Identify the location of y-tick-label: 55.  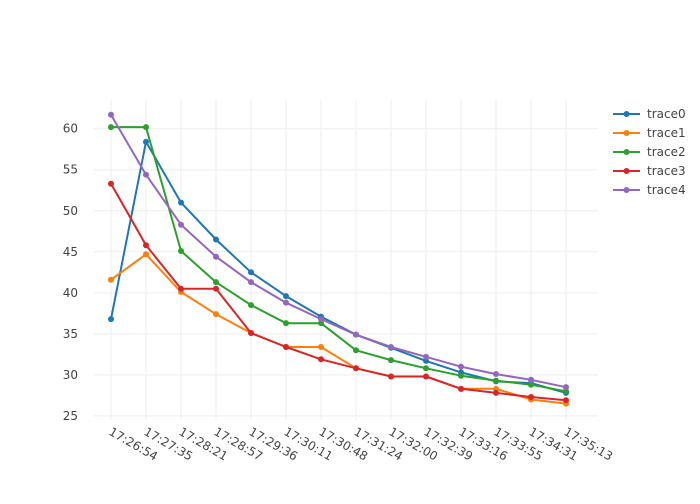
(70, 170).